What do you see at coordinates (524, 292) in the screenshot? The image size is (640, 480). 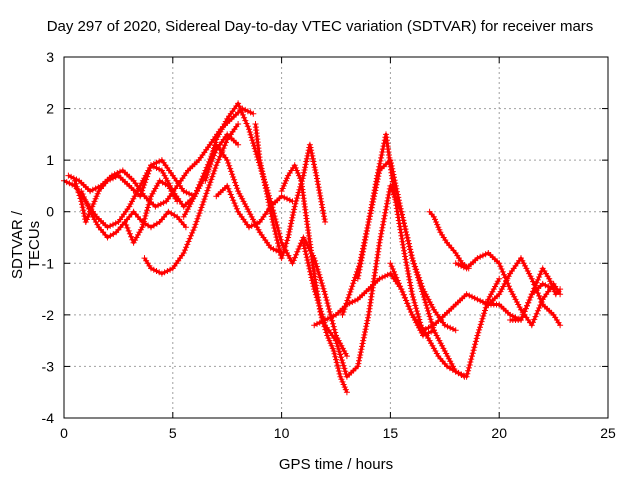 I see `series-sat-s` at bounding box center [524, 292].